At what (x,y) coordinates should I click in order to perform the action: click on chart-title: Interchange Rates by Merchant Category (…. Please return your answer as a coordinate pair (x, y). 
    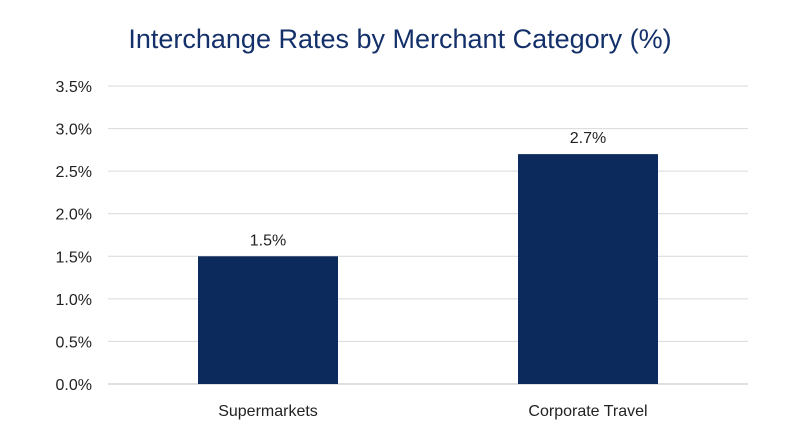
    Looking at the image, I should click on (399, 39).